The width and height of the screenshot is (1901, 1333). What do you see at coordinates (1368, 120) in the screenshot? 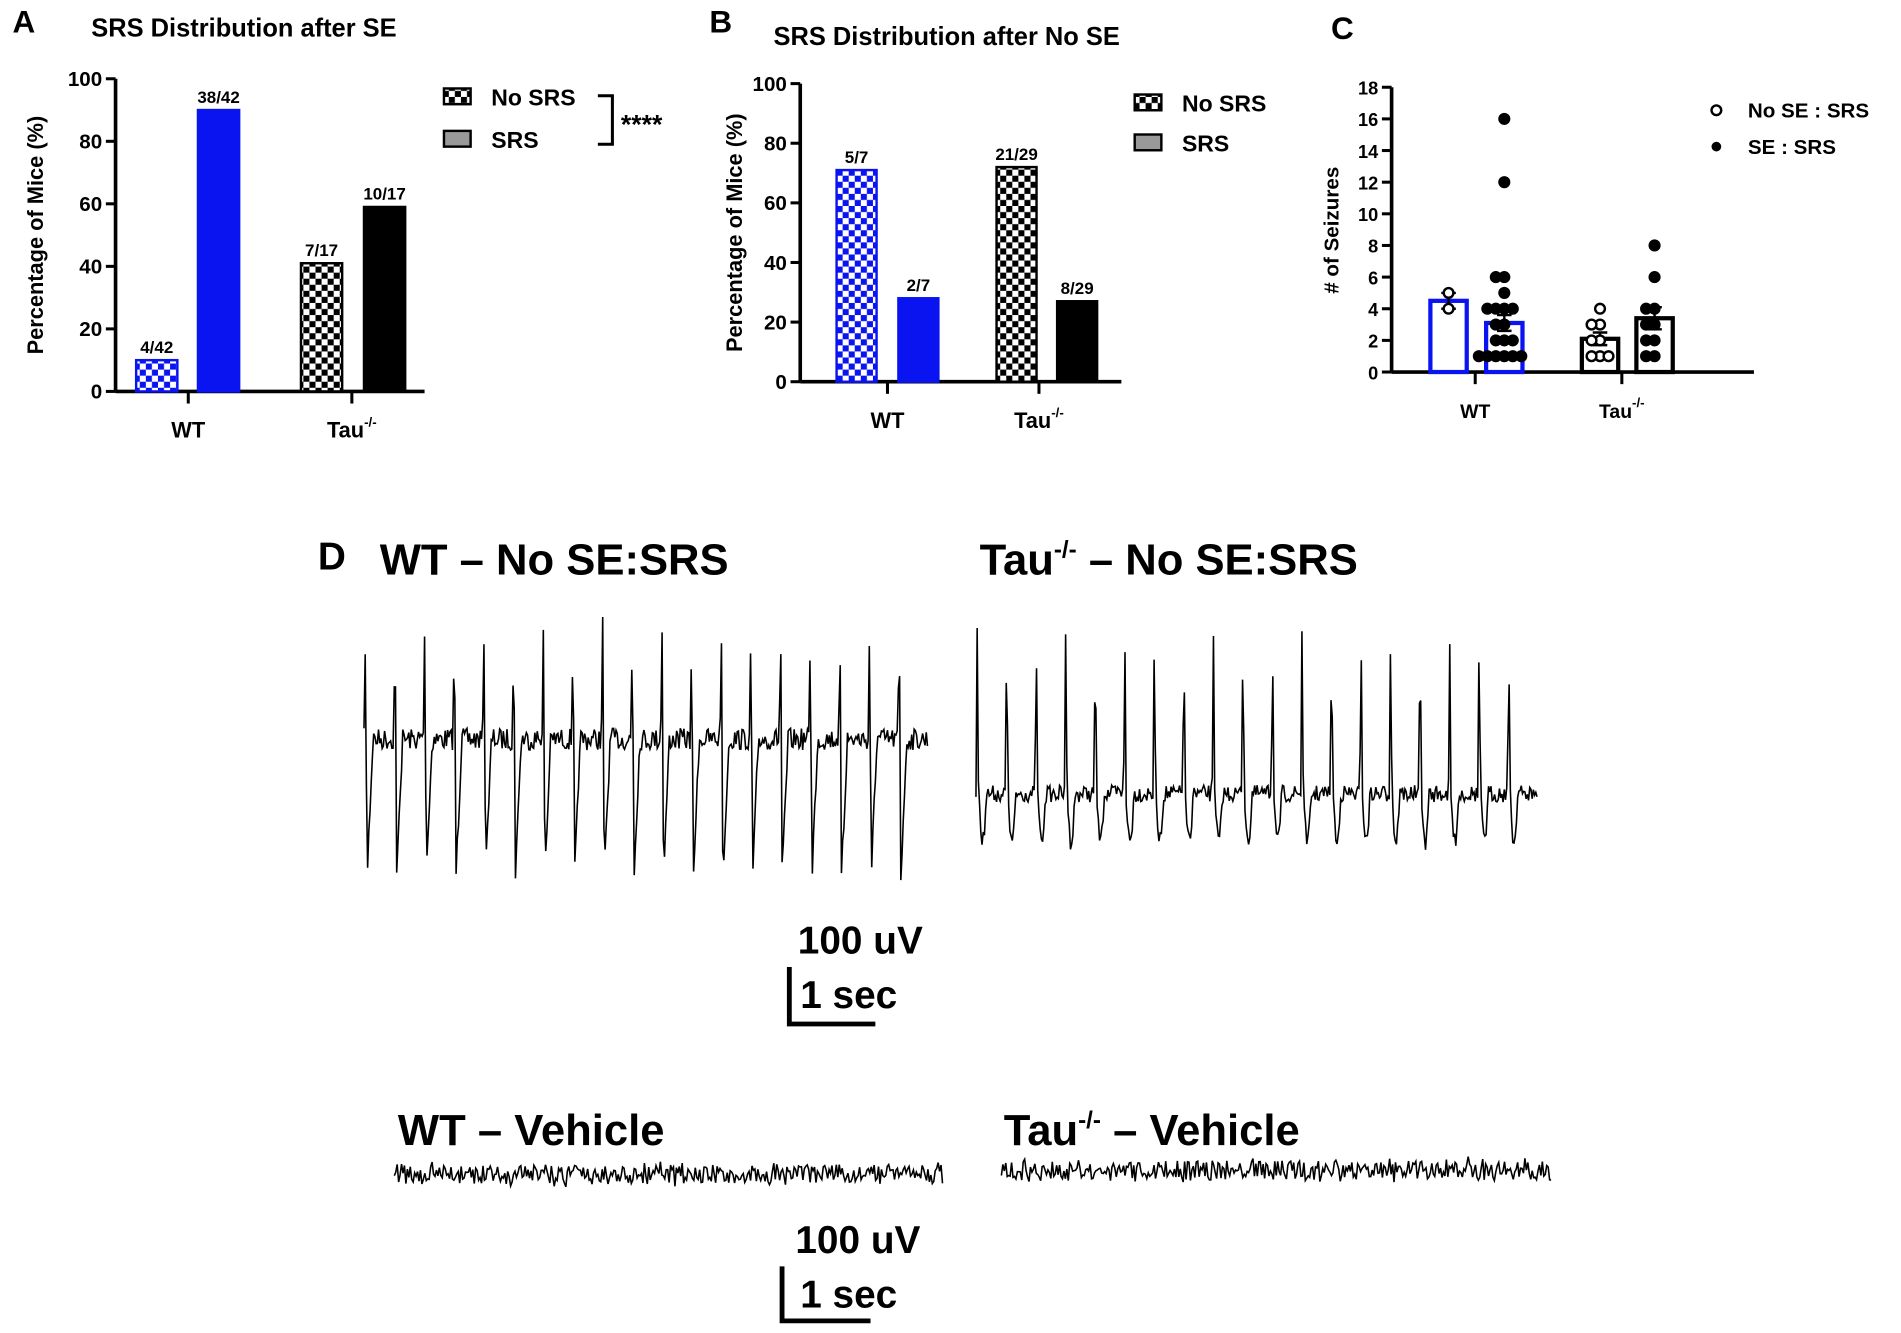
I see `y-tick-label: 16` at bounding box center [1368, 120].